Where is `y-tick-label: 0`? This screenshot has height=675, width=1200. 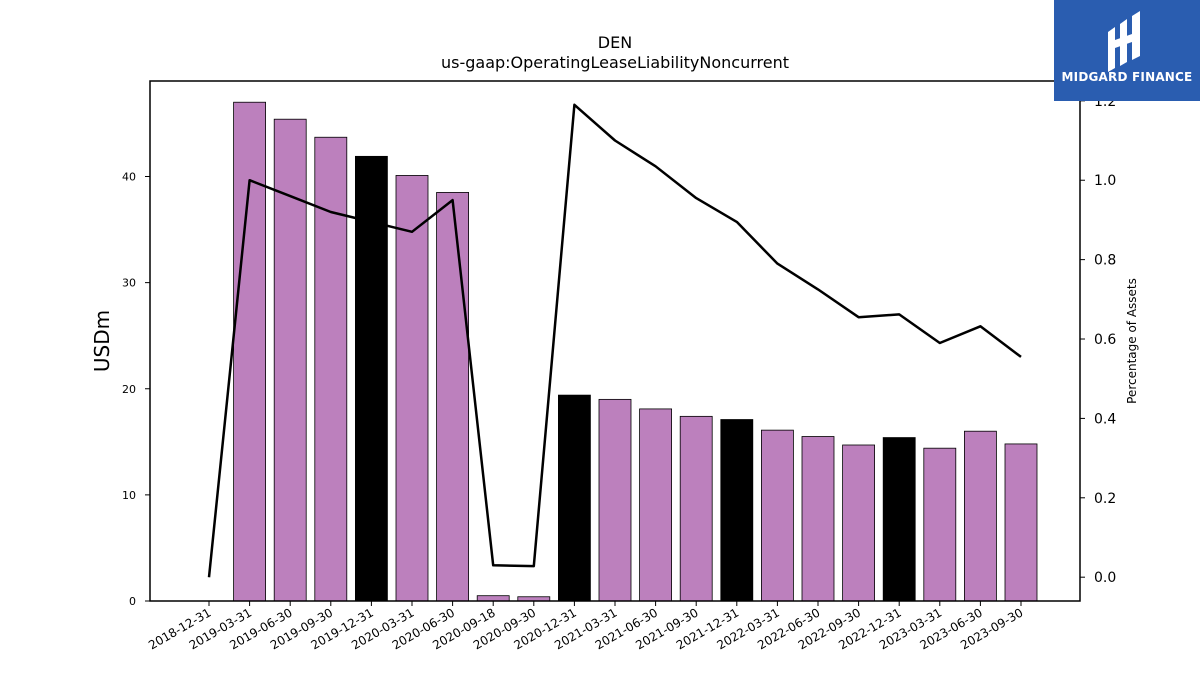
y-tick-label: 0 is located at coordinates (132, 601).